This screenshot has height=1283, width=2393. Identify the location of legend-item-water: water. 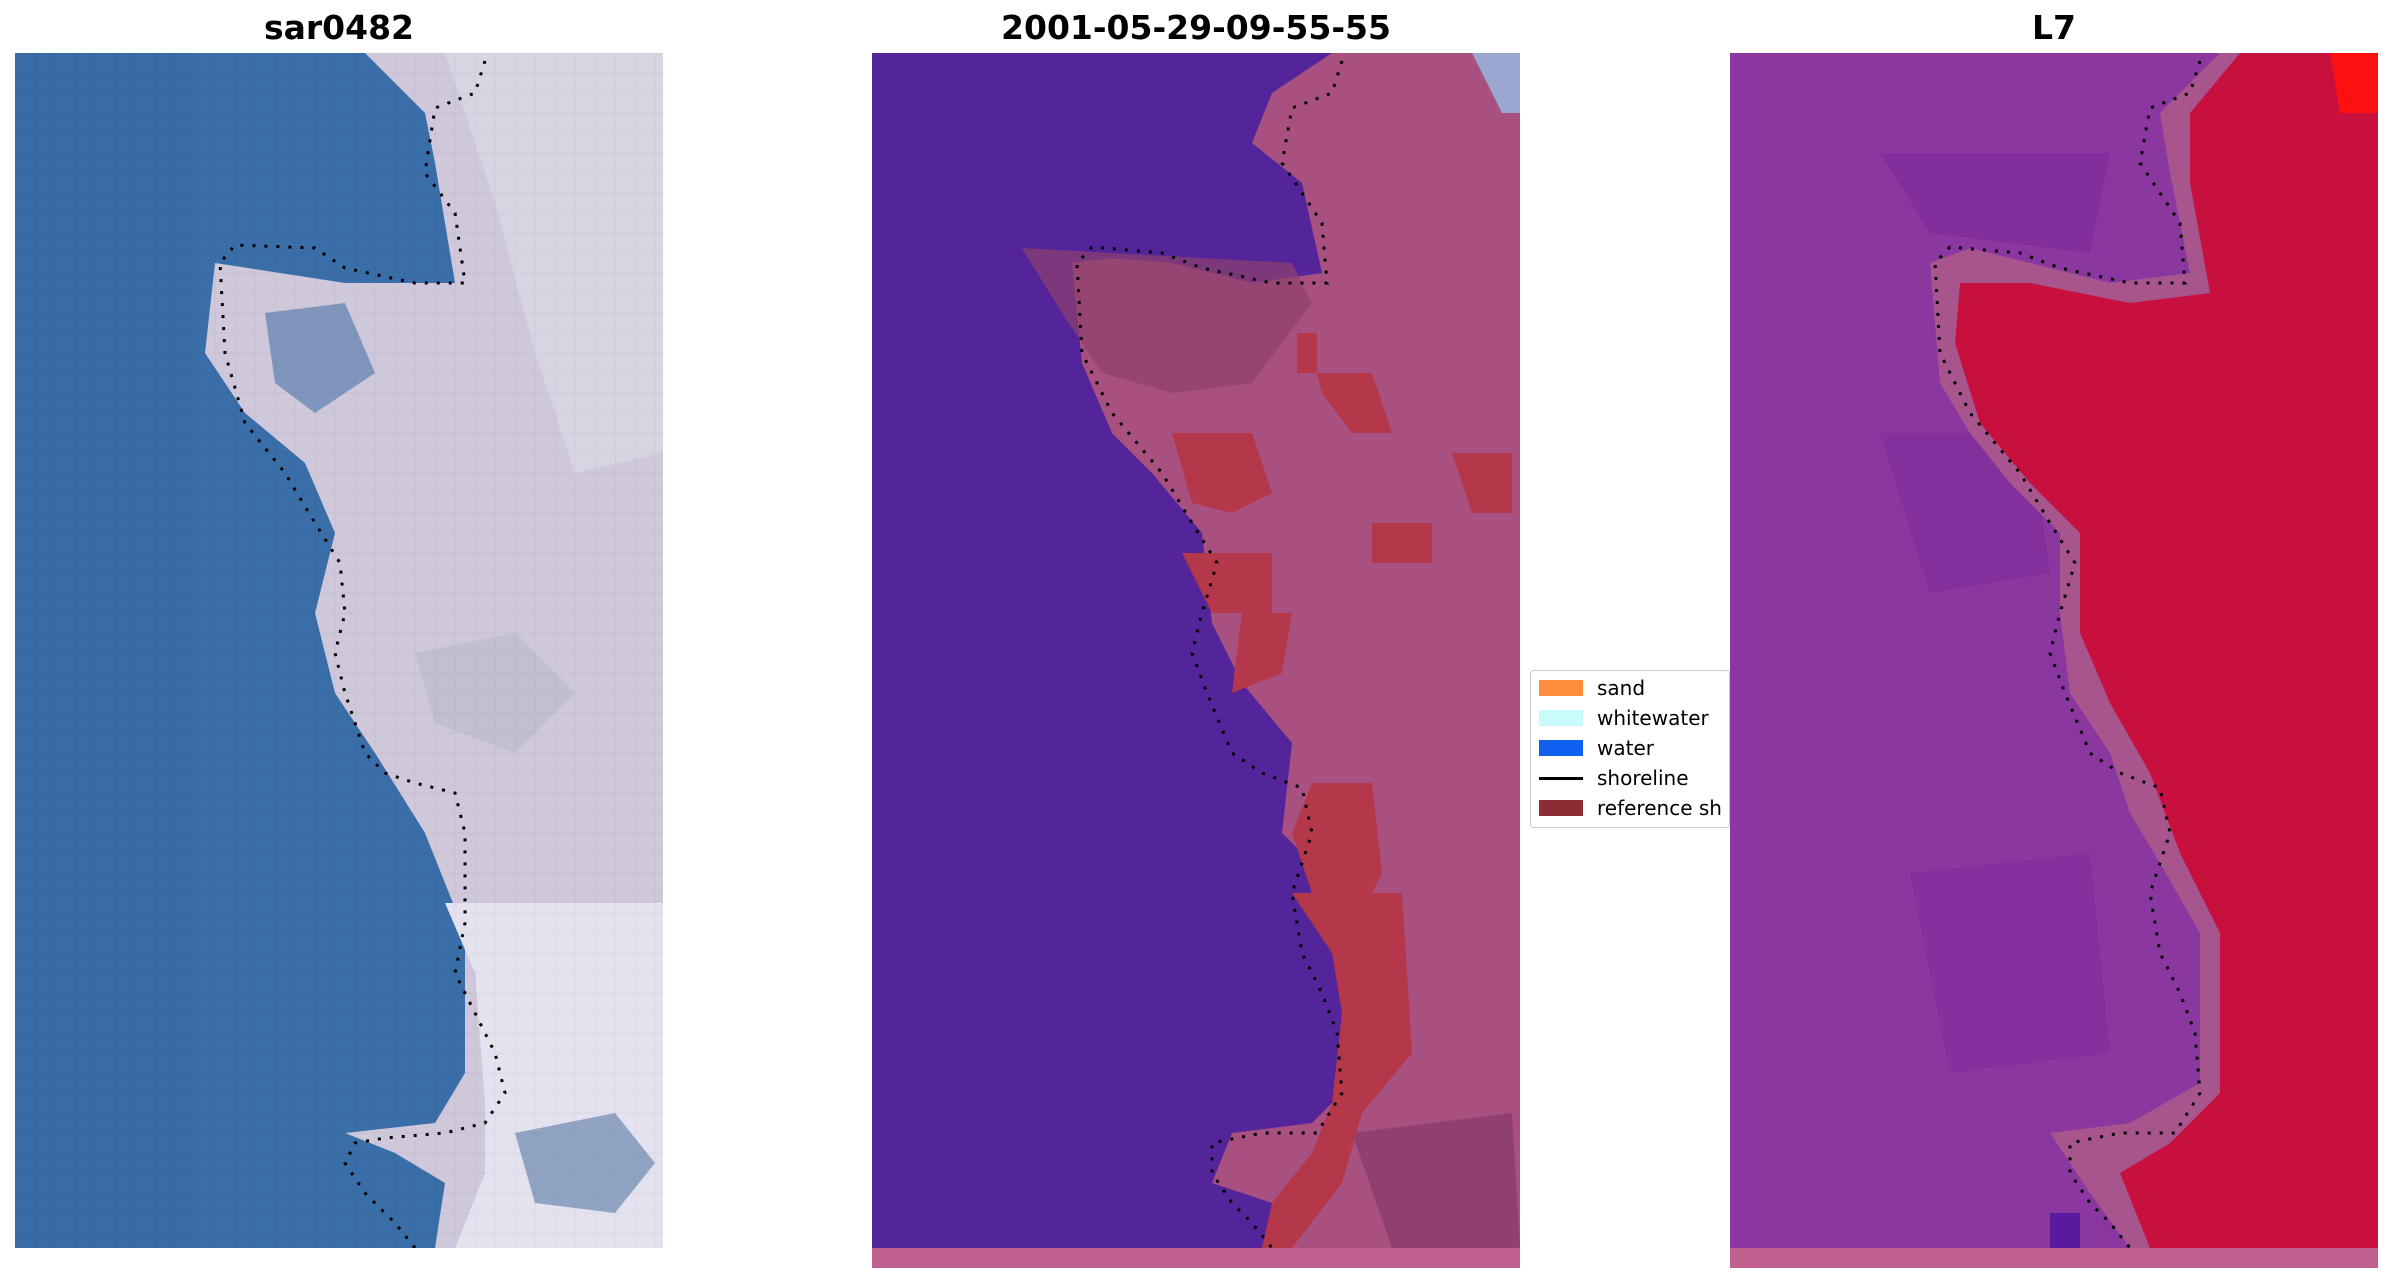
(1596, 748).